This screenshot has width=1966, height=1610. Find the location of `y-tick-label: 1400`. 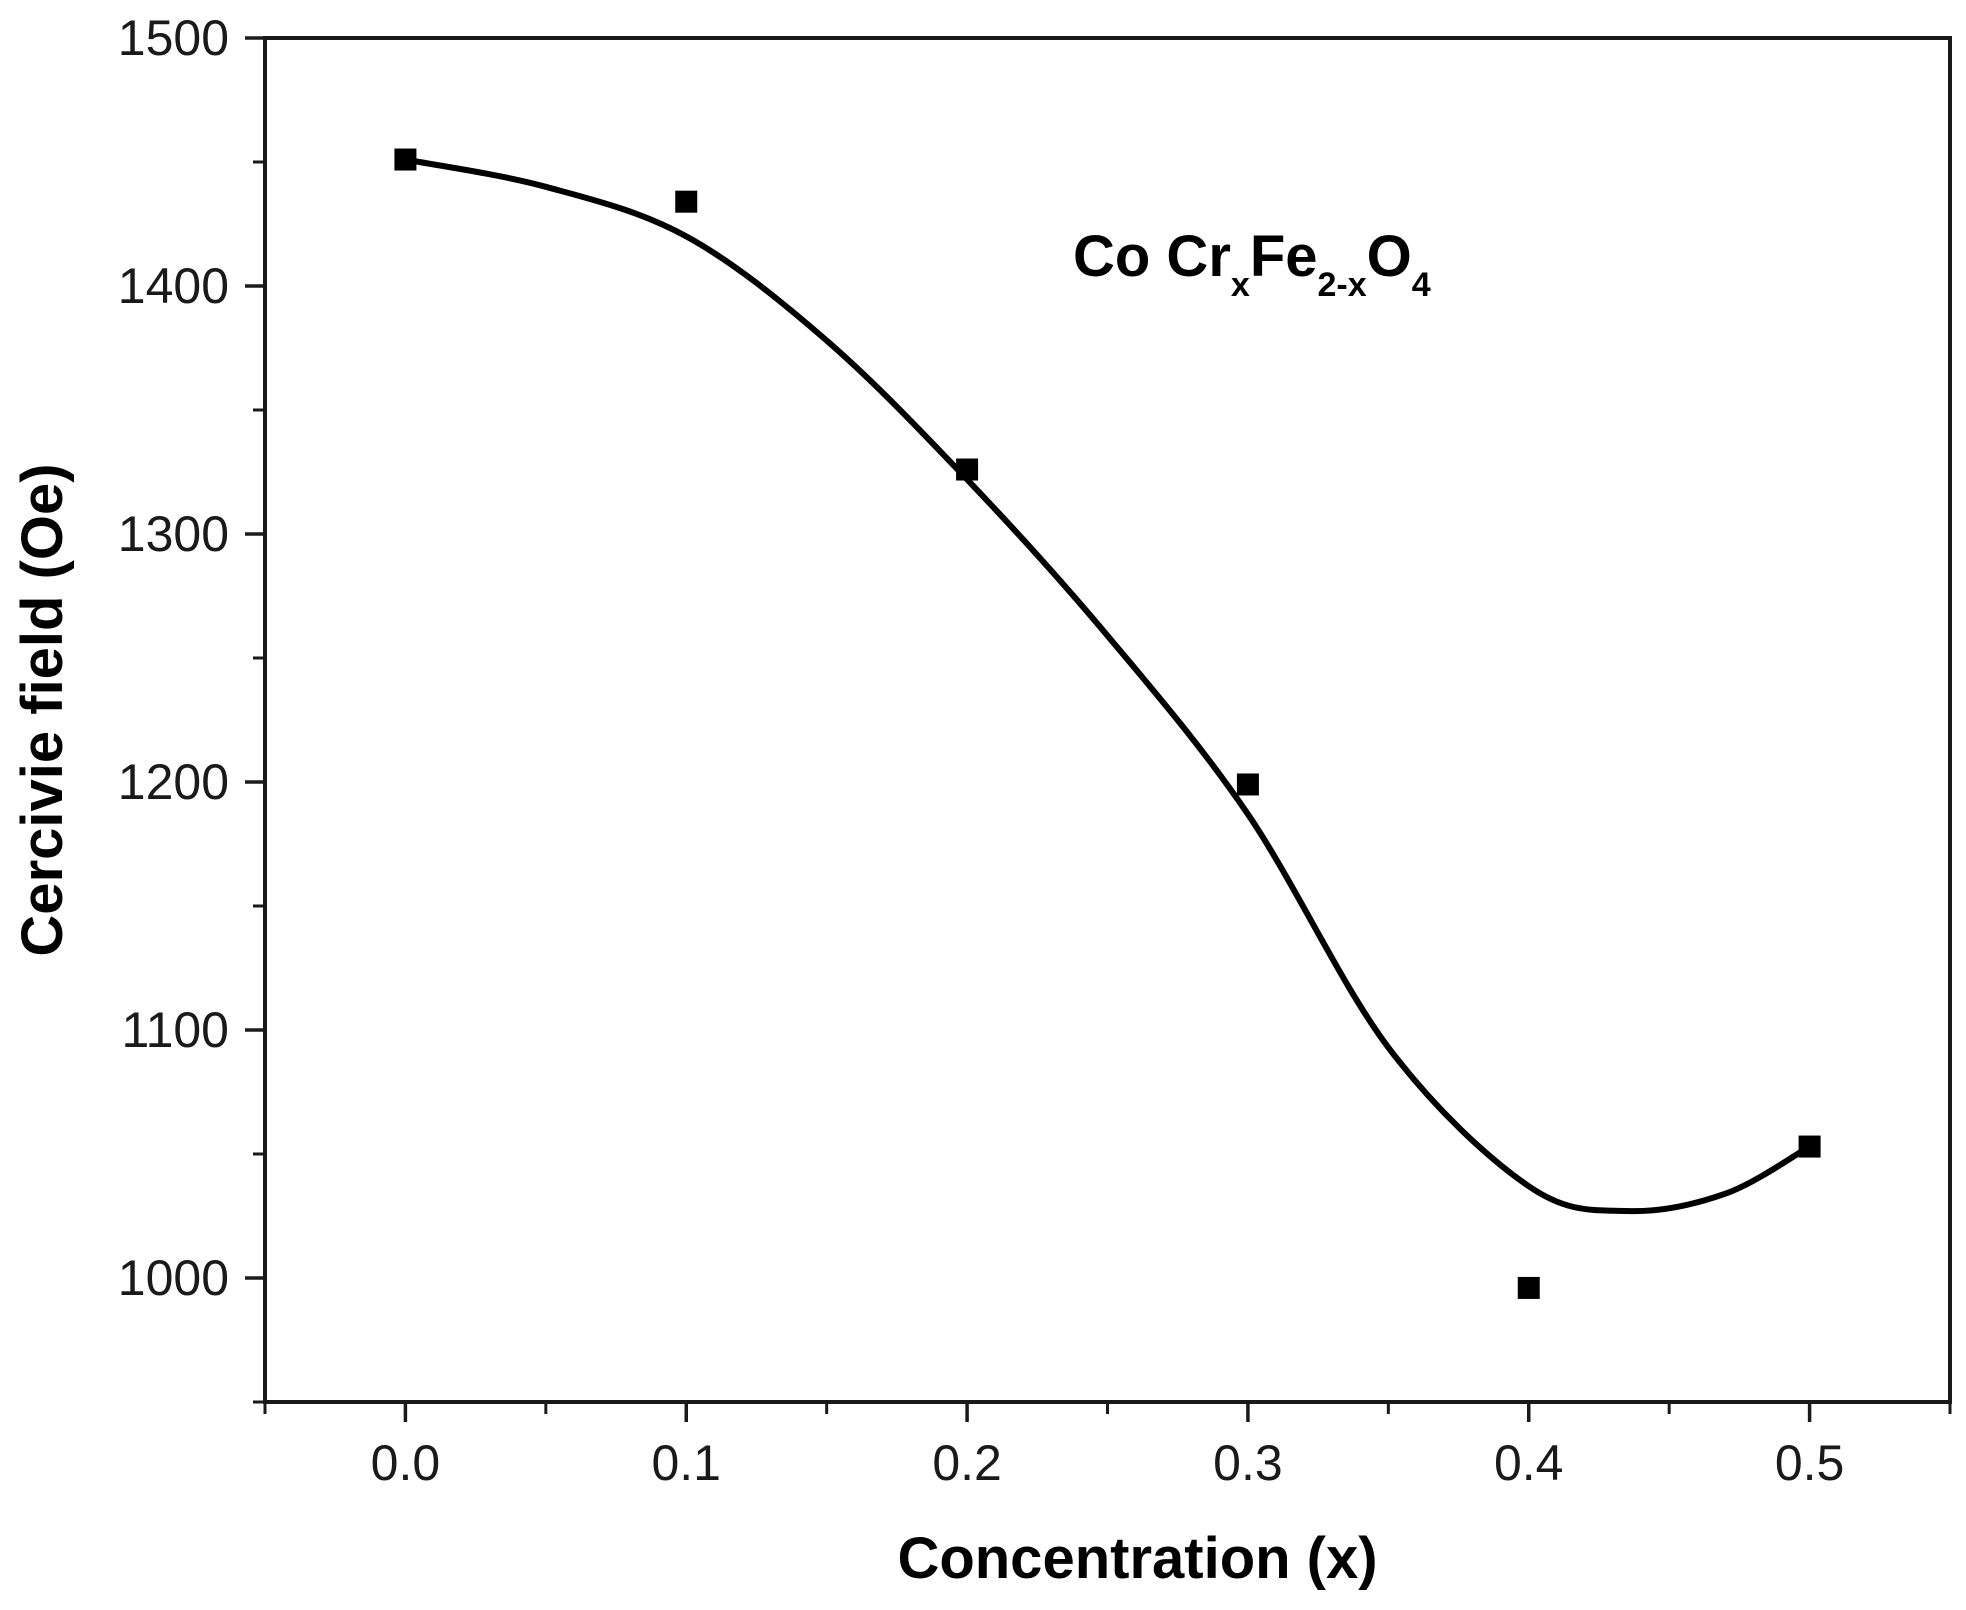

y-tick-label: 1400 is located at coordinates (173, 286).